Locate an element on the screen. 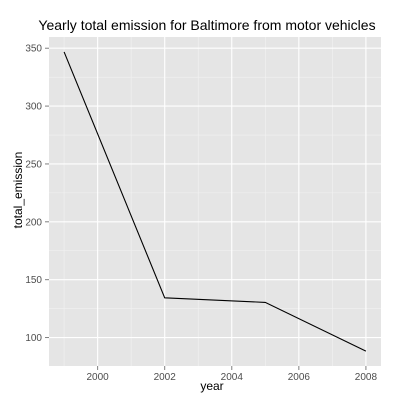  x-tick-label: 2004 is located at coordinates (232, 377).